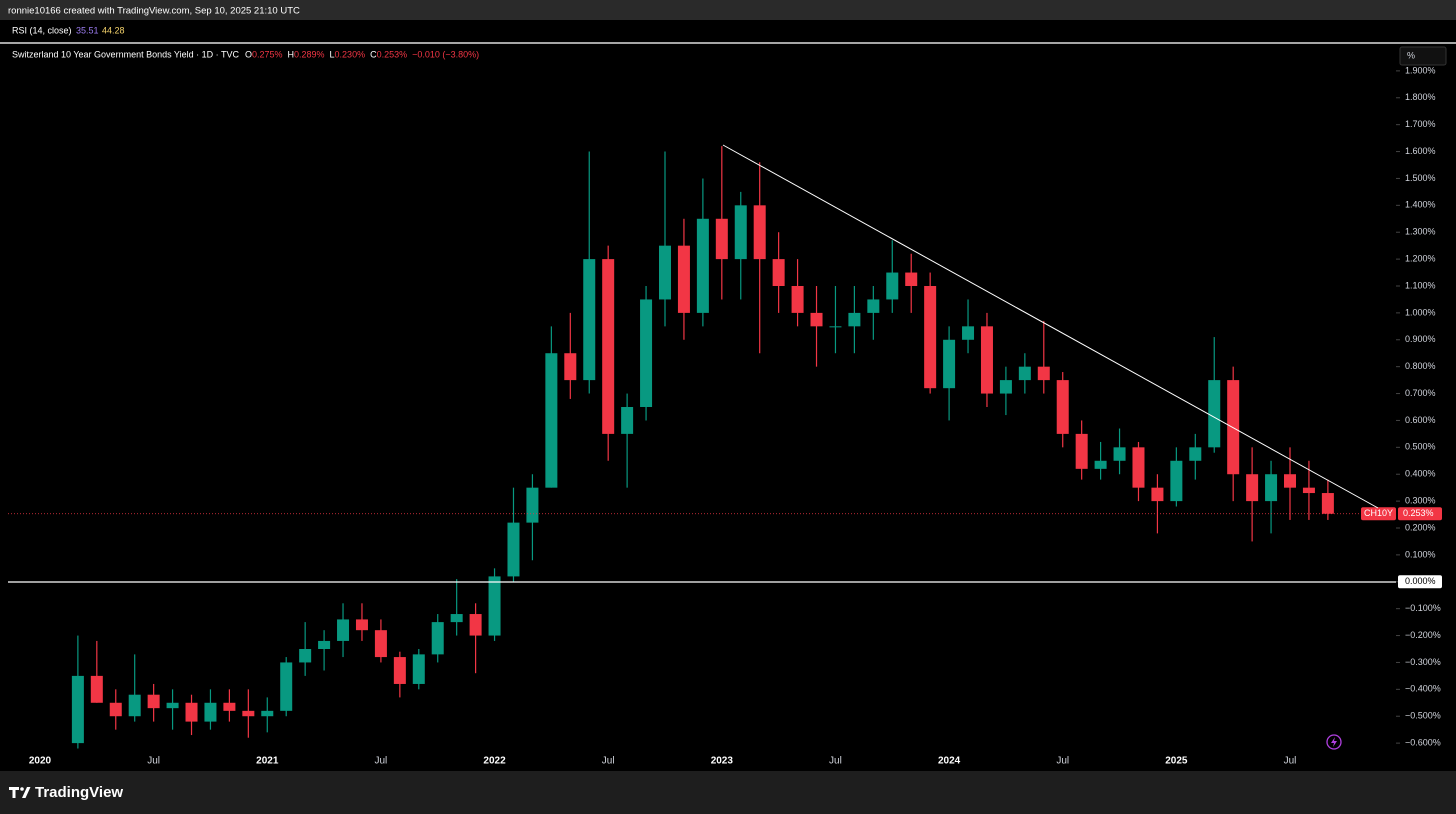 The image size is (1456, 814). Describe the element at coordinates (1423, 635) in the screenshot. I see `y-tick-label: −0.200%` at that location.